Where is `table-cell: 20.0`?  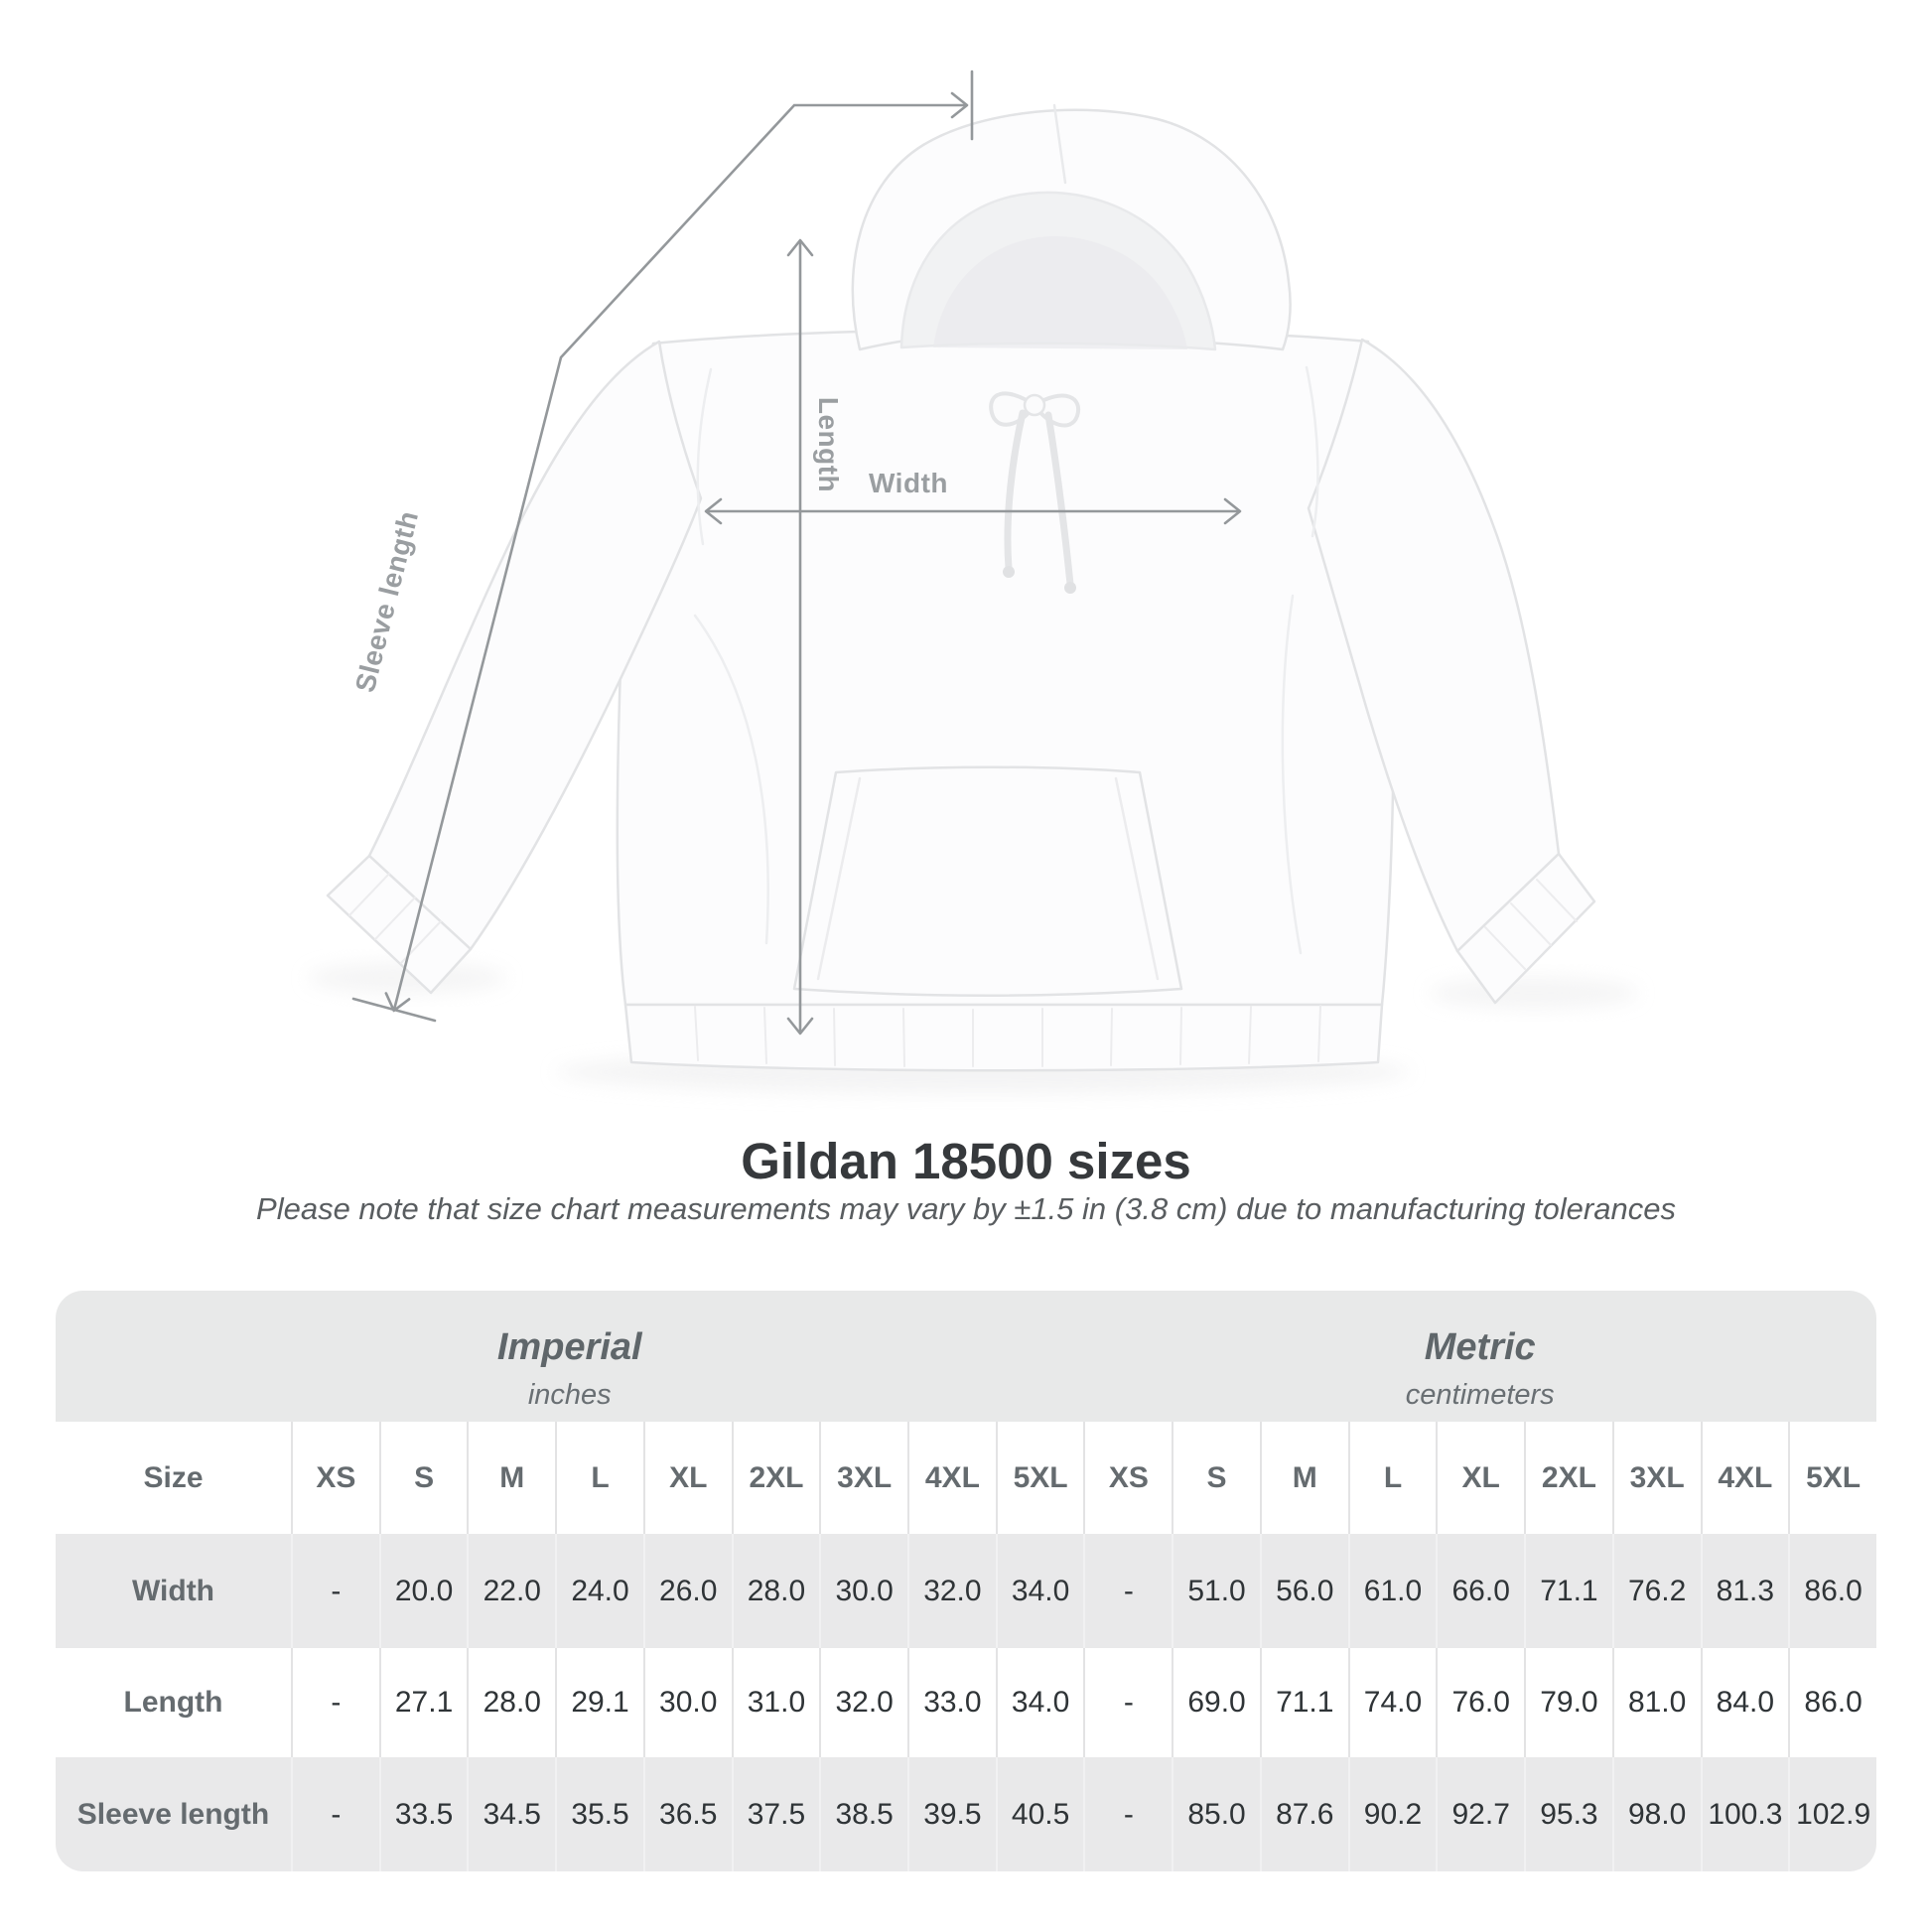
table-cell: 20.0 is located at coordinates (423, 1591).